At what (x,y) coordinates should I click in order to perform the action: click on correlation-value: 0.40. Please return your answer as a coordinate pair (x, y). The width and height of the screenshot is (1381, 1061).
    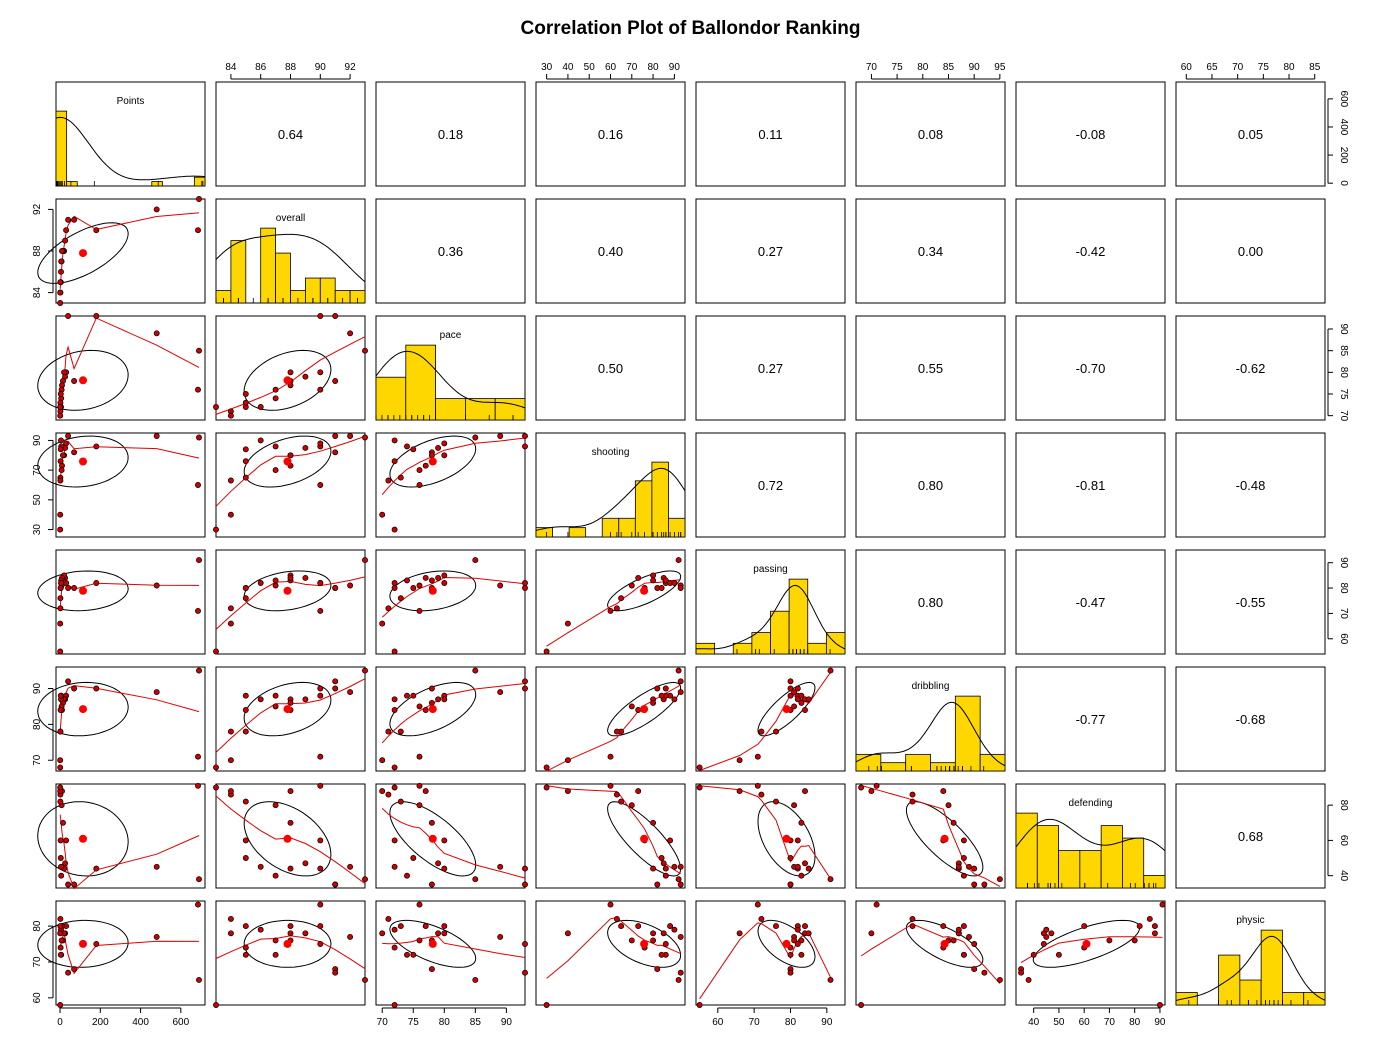
    Looking at the image, I should click on (610, 251).